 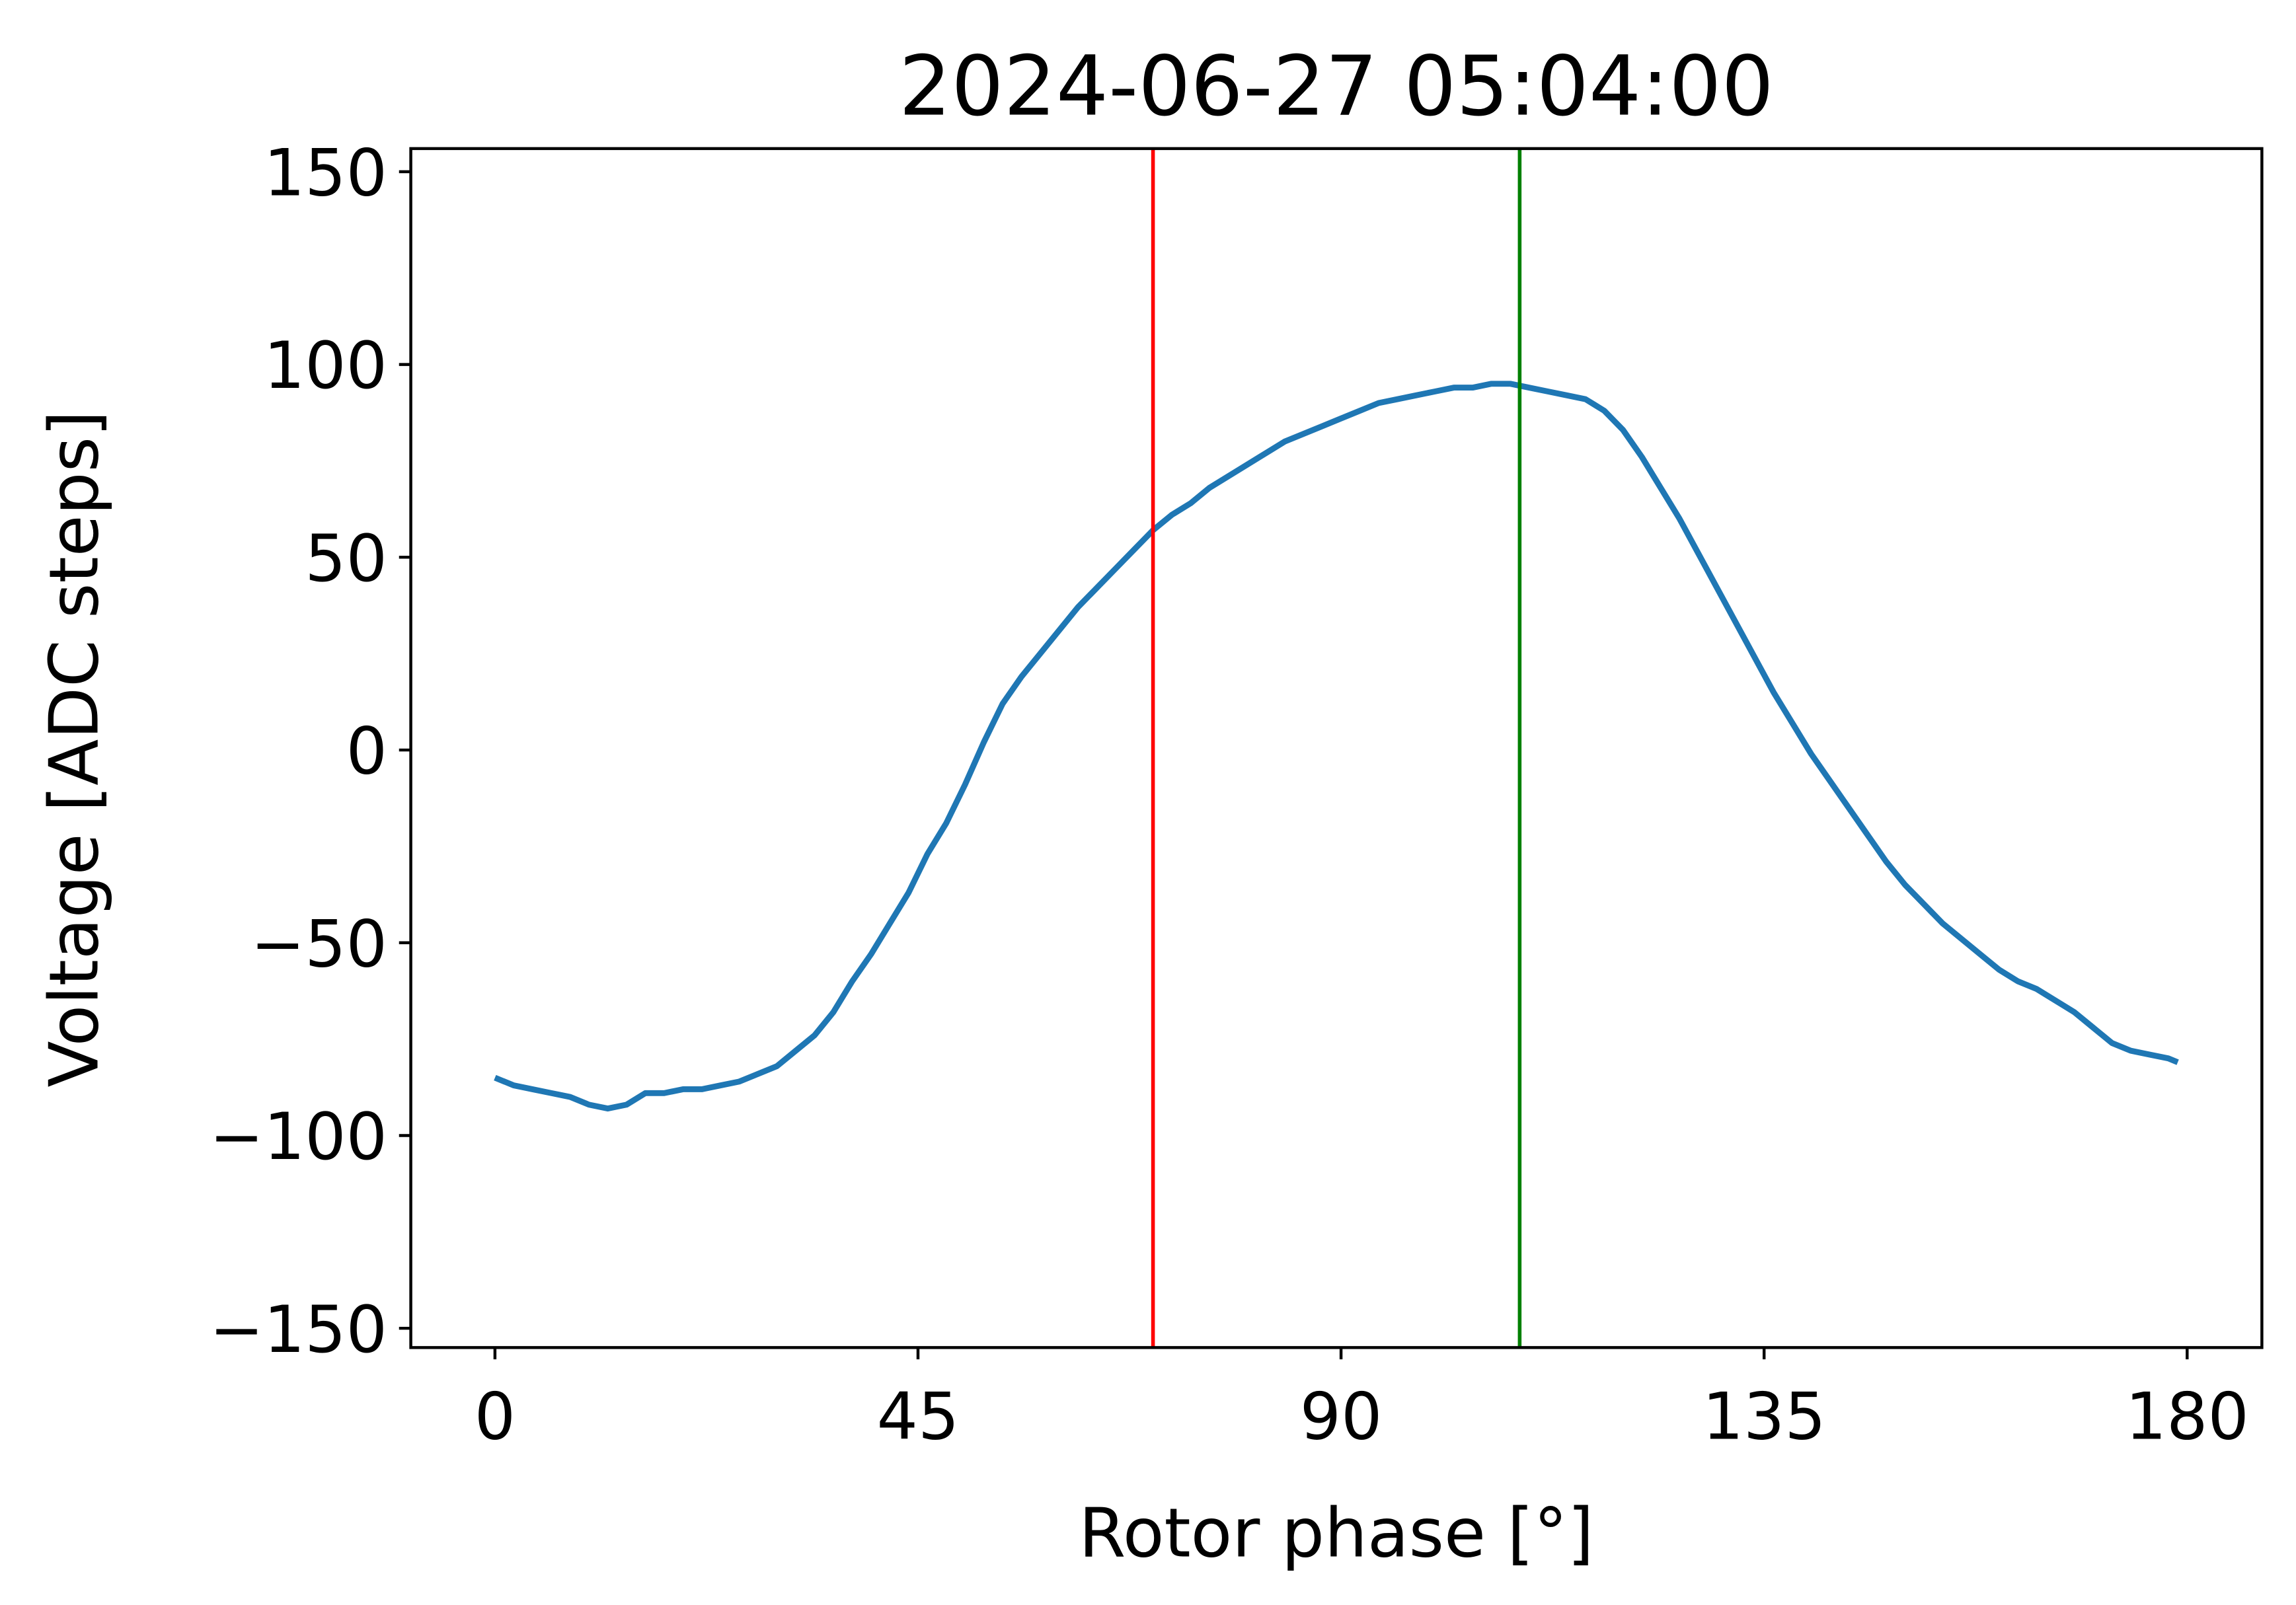 I want to click on y-tick-label: 150, so click(x=325, y=173).